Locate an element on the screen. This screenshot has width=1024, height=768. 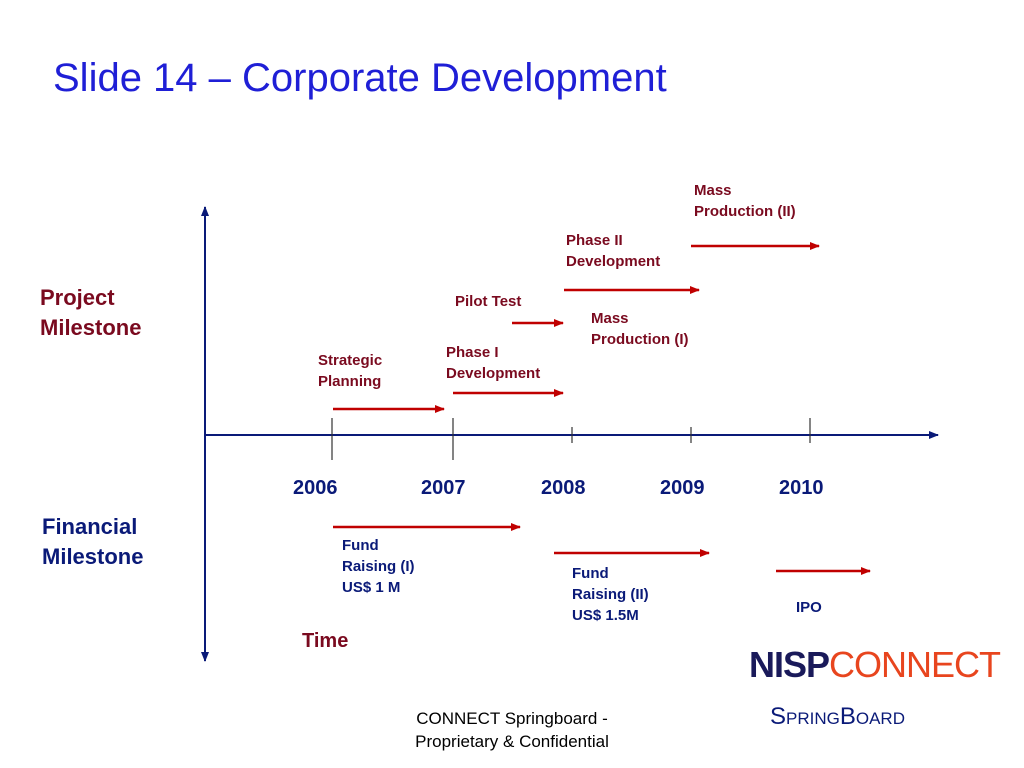
springboard-b: B is located at coordinates (847, 716).